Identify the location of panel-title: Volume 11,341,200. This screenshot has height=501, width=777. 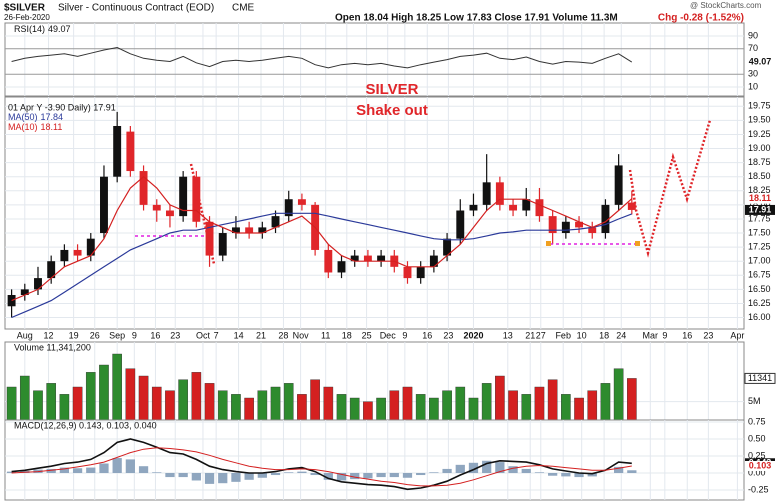
(52, 347).